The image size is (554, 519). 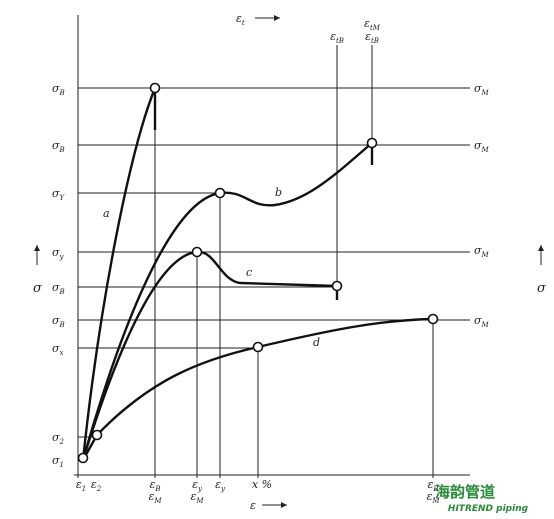 I want to click on curve-label: d, so click(x=316, y=342).